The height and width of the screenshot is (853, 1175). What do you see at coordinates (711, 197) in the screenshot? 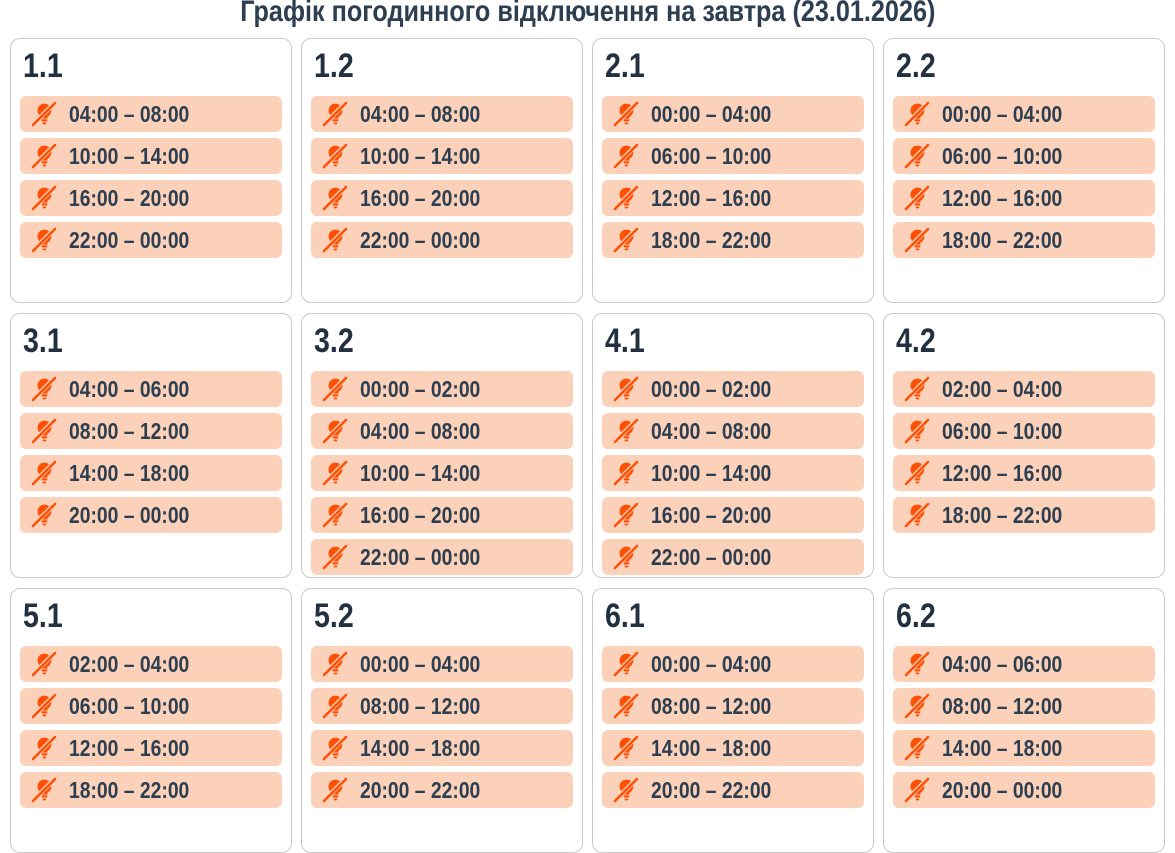
I see `outage-time-text: 12:00 – 16:00` at bounding box center [711, 197].